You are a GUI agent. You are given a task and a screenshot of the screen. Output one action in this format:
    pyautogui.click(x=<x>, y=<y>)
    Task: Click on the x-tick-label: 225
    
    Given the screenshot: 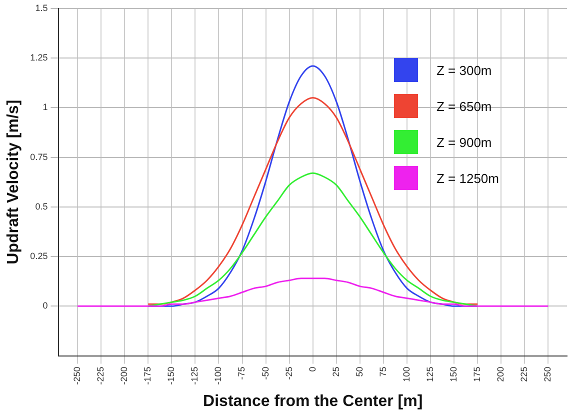 What is the action you would take?
    pyautogui.click(x=524, y=374)
    